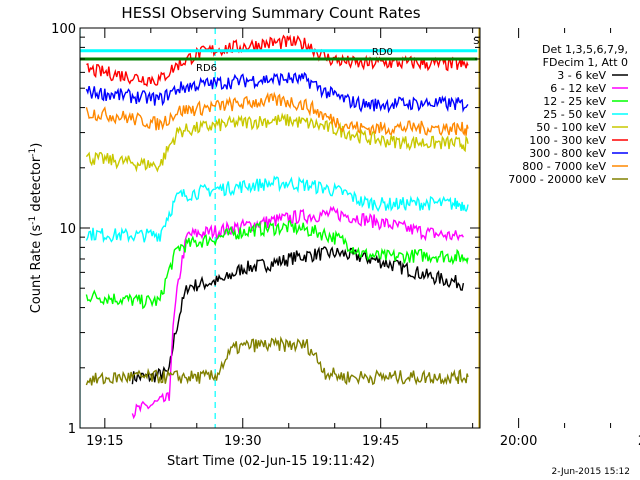  I want to click on legend-label-1: 6 - 12 keV, so click(578, 88).